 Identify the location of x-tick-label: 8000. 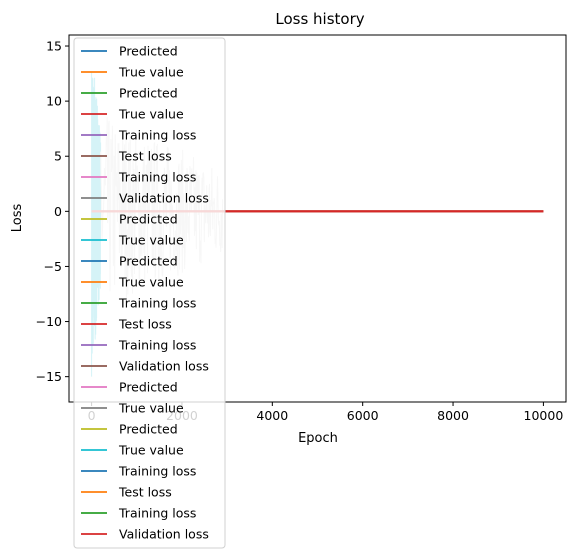
(453, 415).